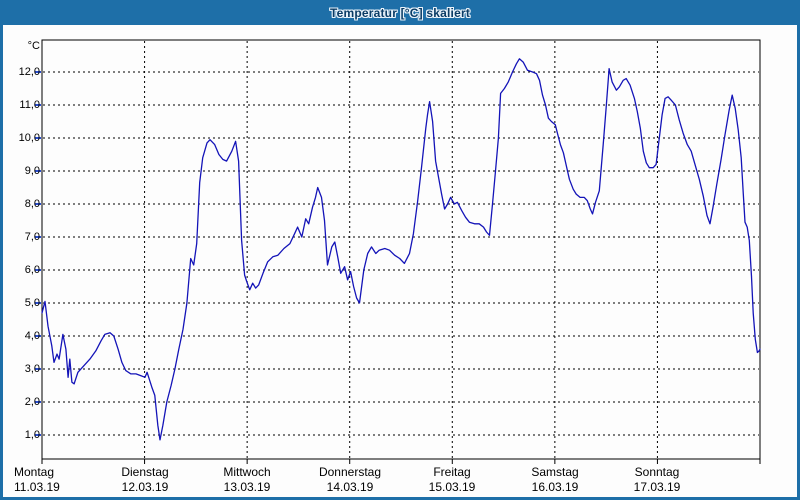  Describe the element at coordinates (29, 72) in the screenshot. I see `y-tick-label-12: 12,0` at that location.